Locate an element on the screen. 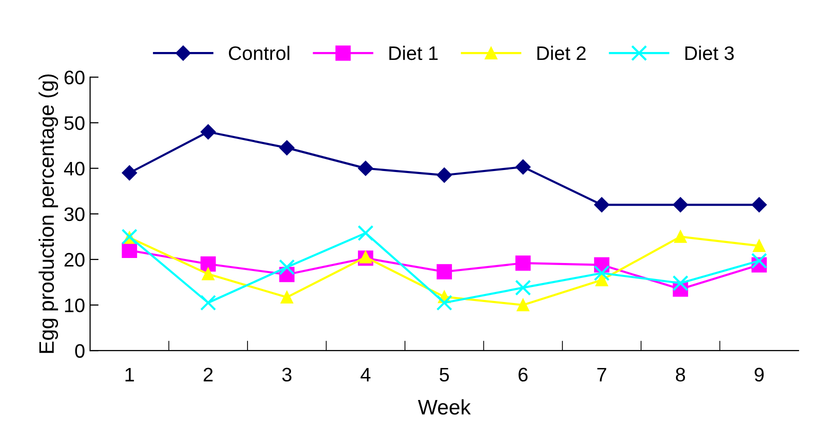 The width and height of the screenshot is (819, 441). x-tick-label: 3 is located at coordinates (287, 375).